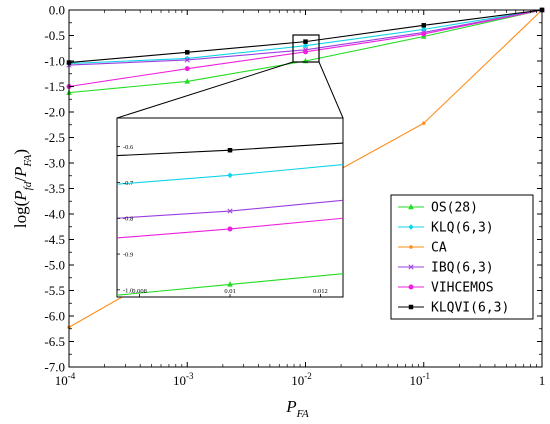 The height and width of the screenshot is (424, 550). I want to click on y-axis-title: log(Pfd/PFA), so click(22, 188).